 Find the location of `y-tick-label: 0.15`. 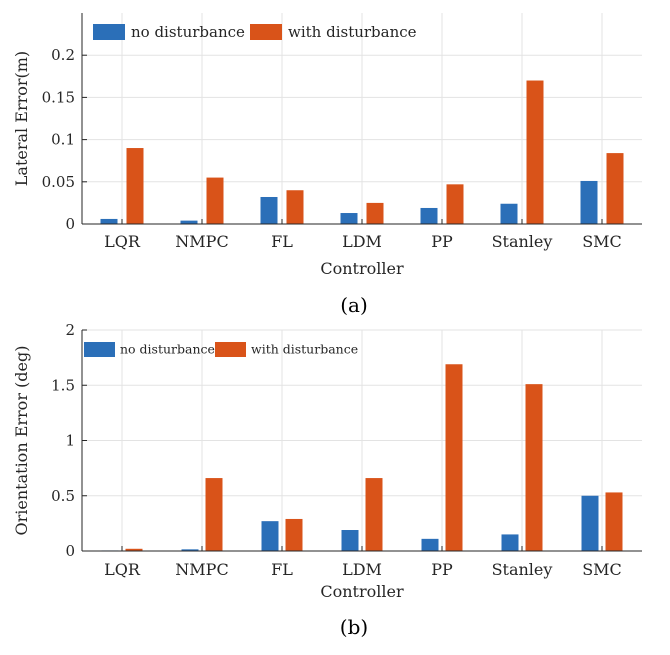

y-tick-label: 0.15 is located at coordinates (58, 97).